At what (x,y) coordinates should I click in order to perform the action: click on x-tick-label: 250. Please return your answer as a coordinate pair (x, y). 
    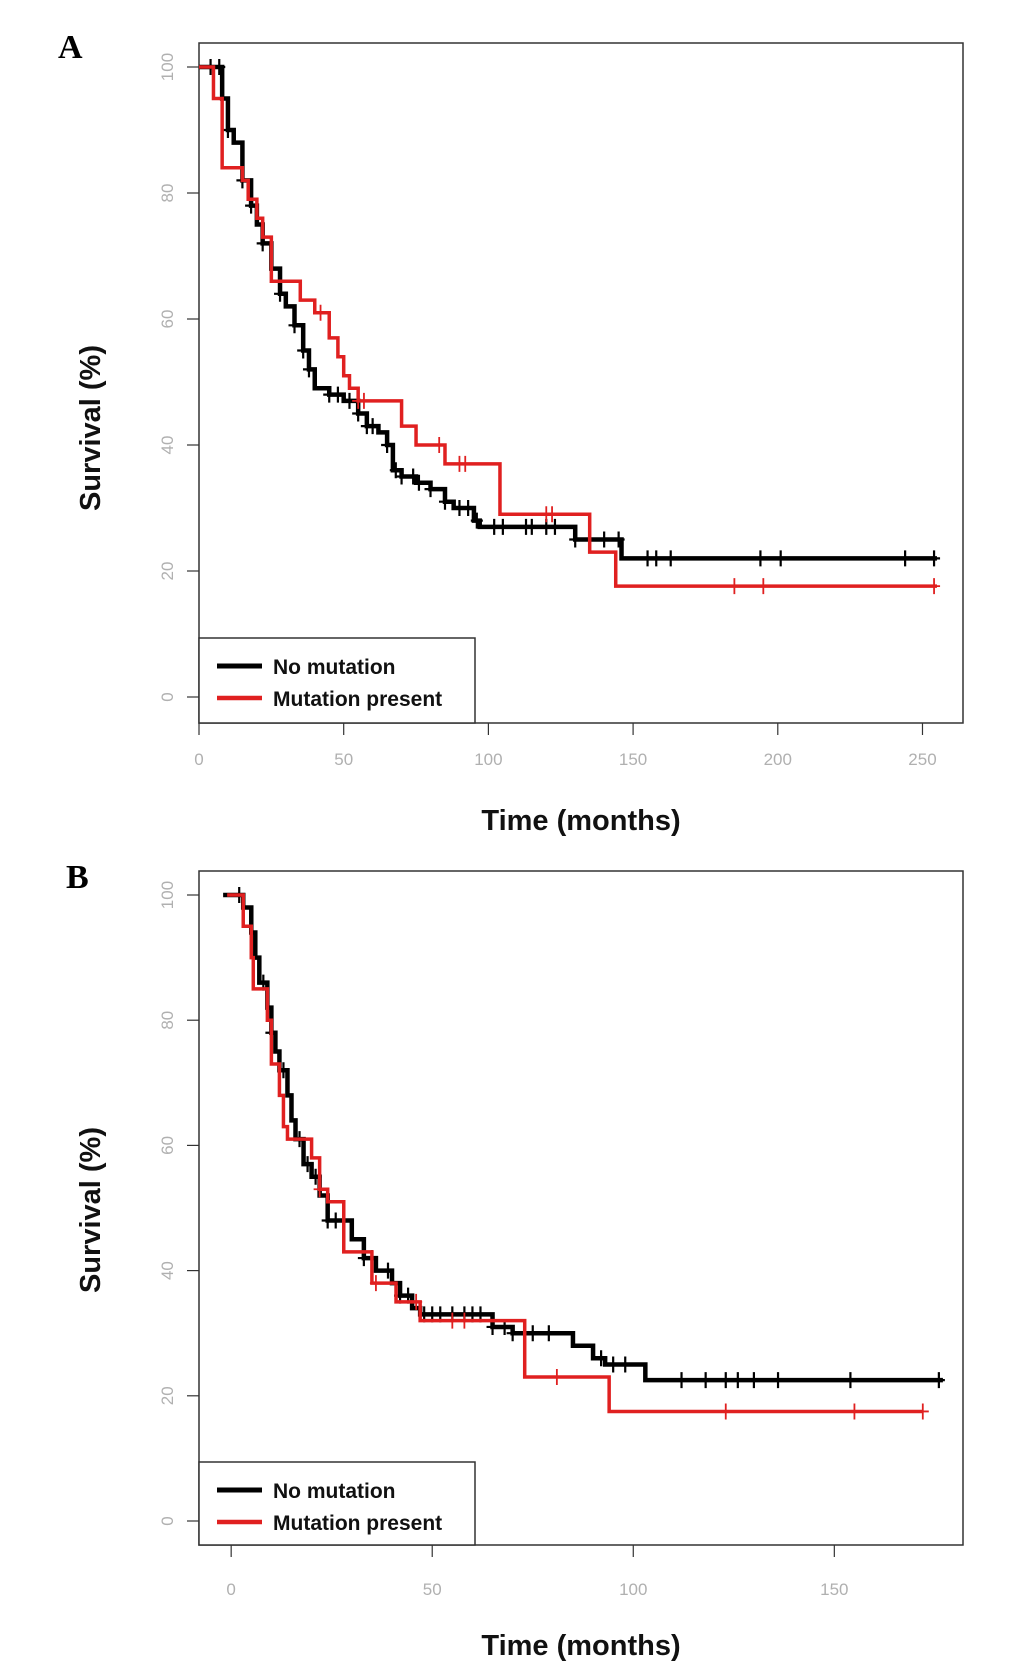
    Looking at the image, I should click on (922, 759).